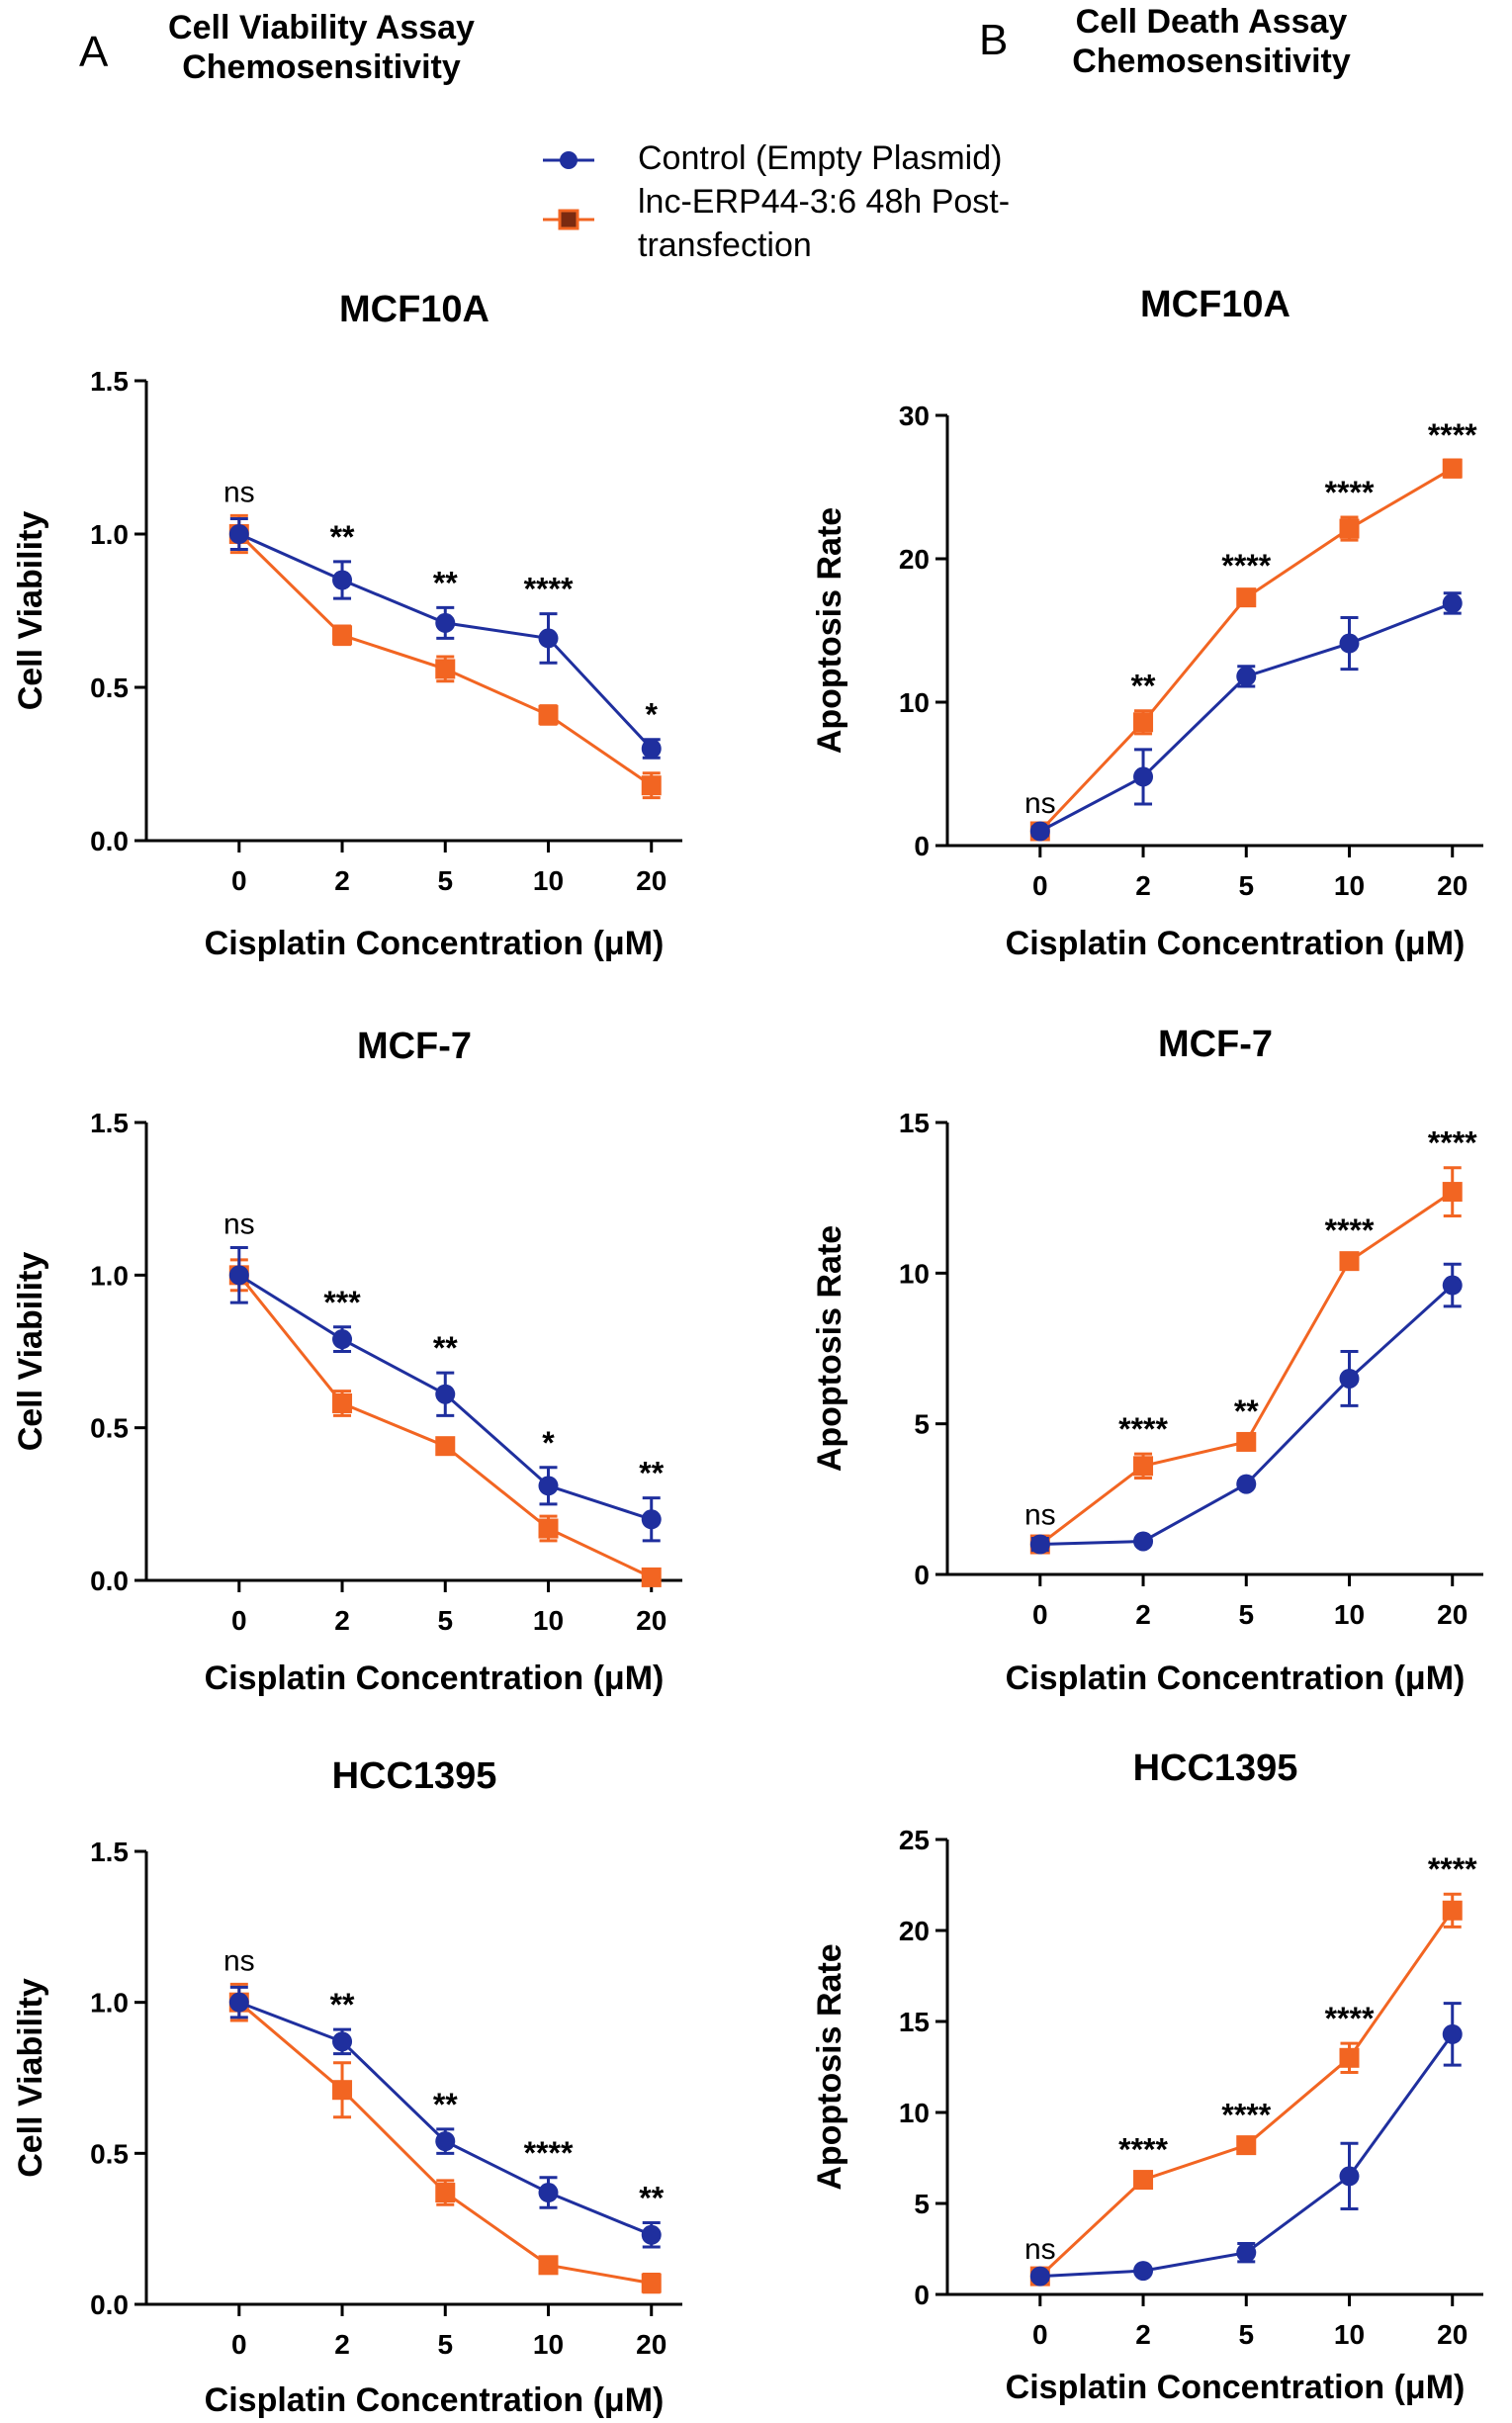 The height and width of the screenshot is (2423, 1512). Describe the element at coordinates (31, 611) in the screenshot. I see `y-axis-label: Cell Viability` at that location.